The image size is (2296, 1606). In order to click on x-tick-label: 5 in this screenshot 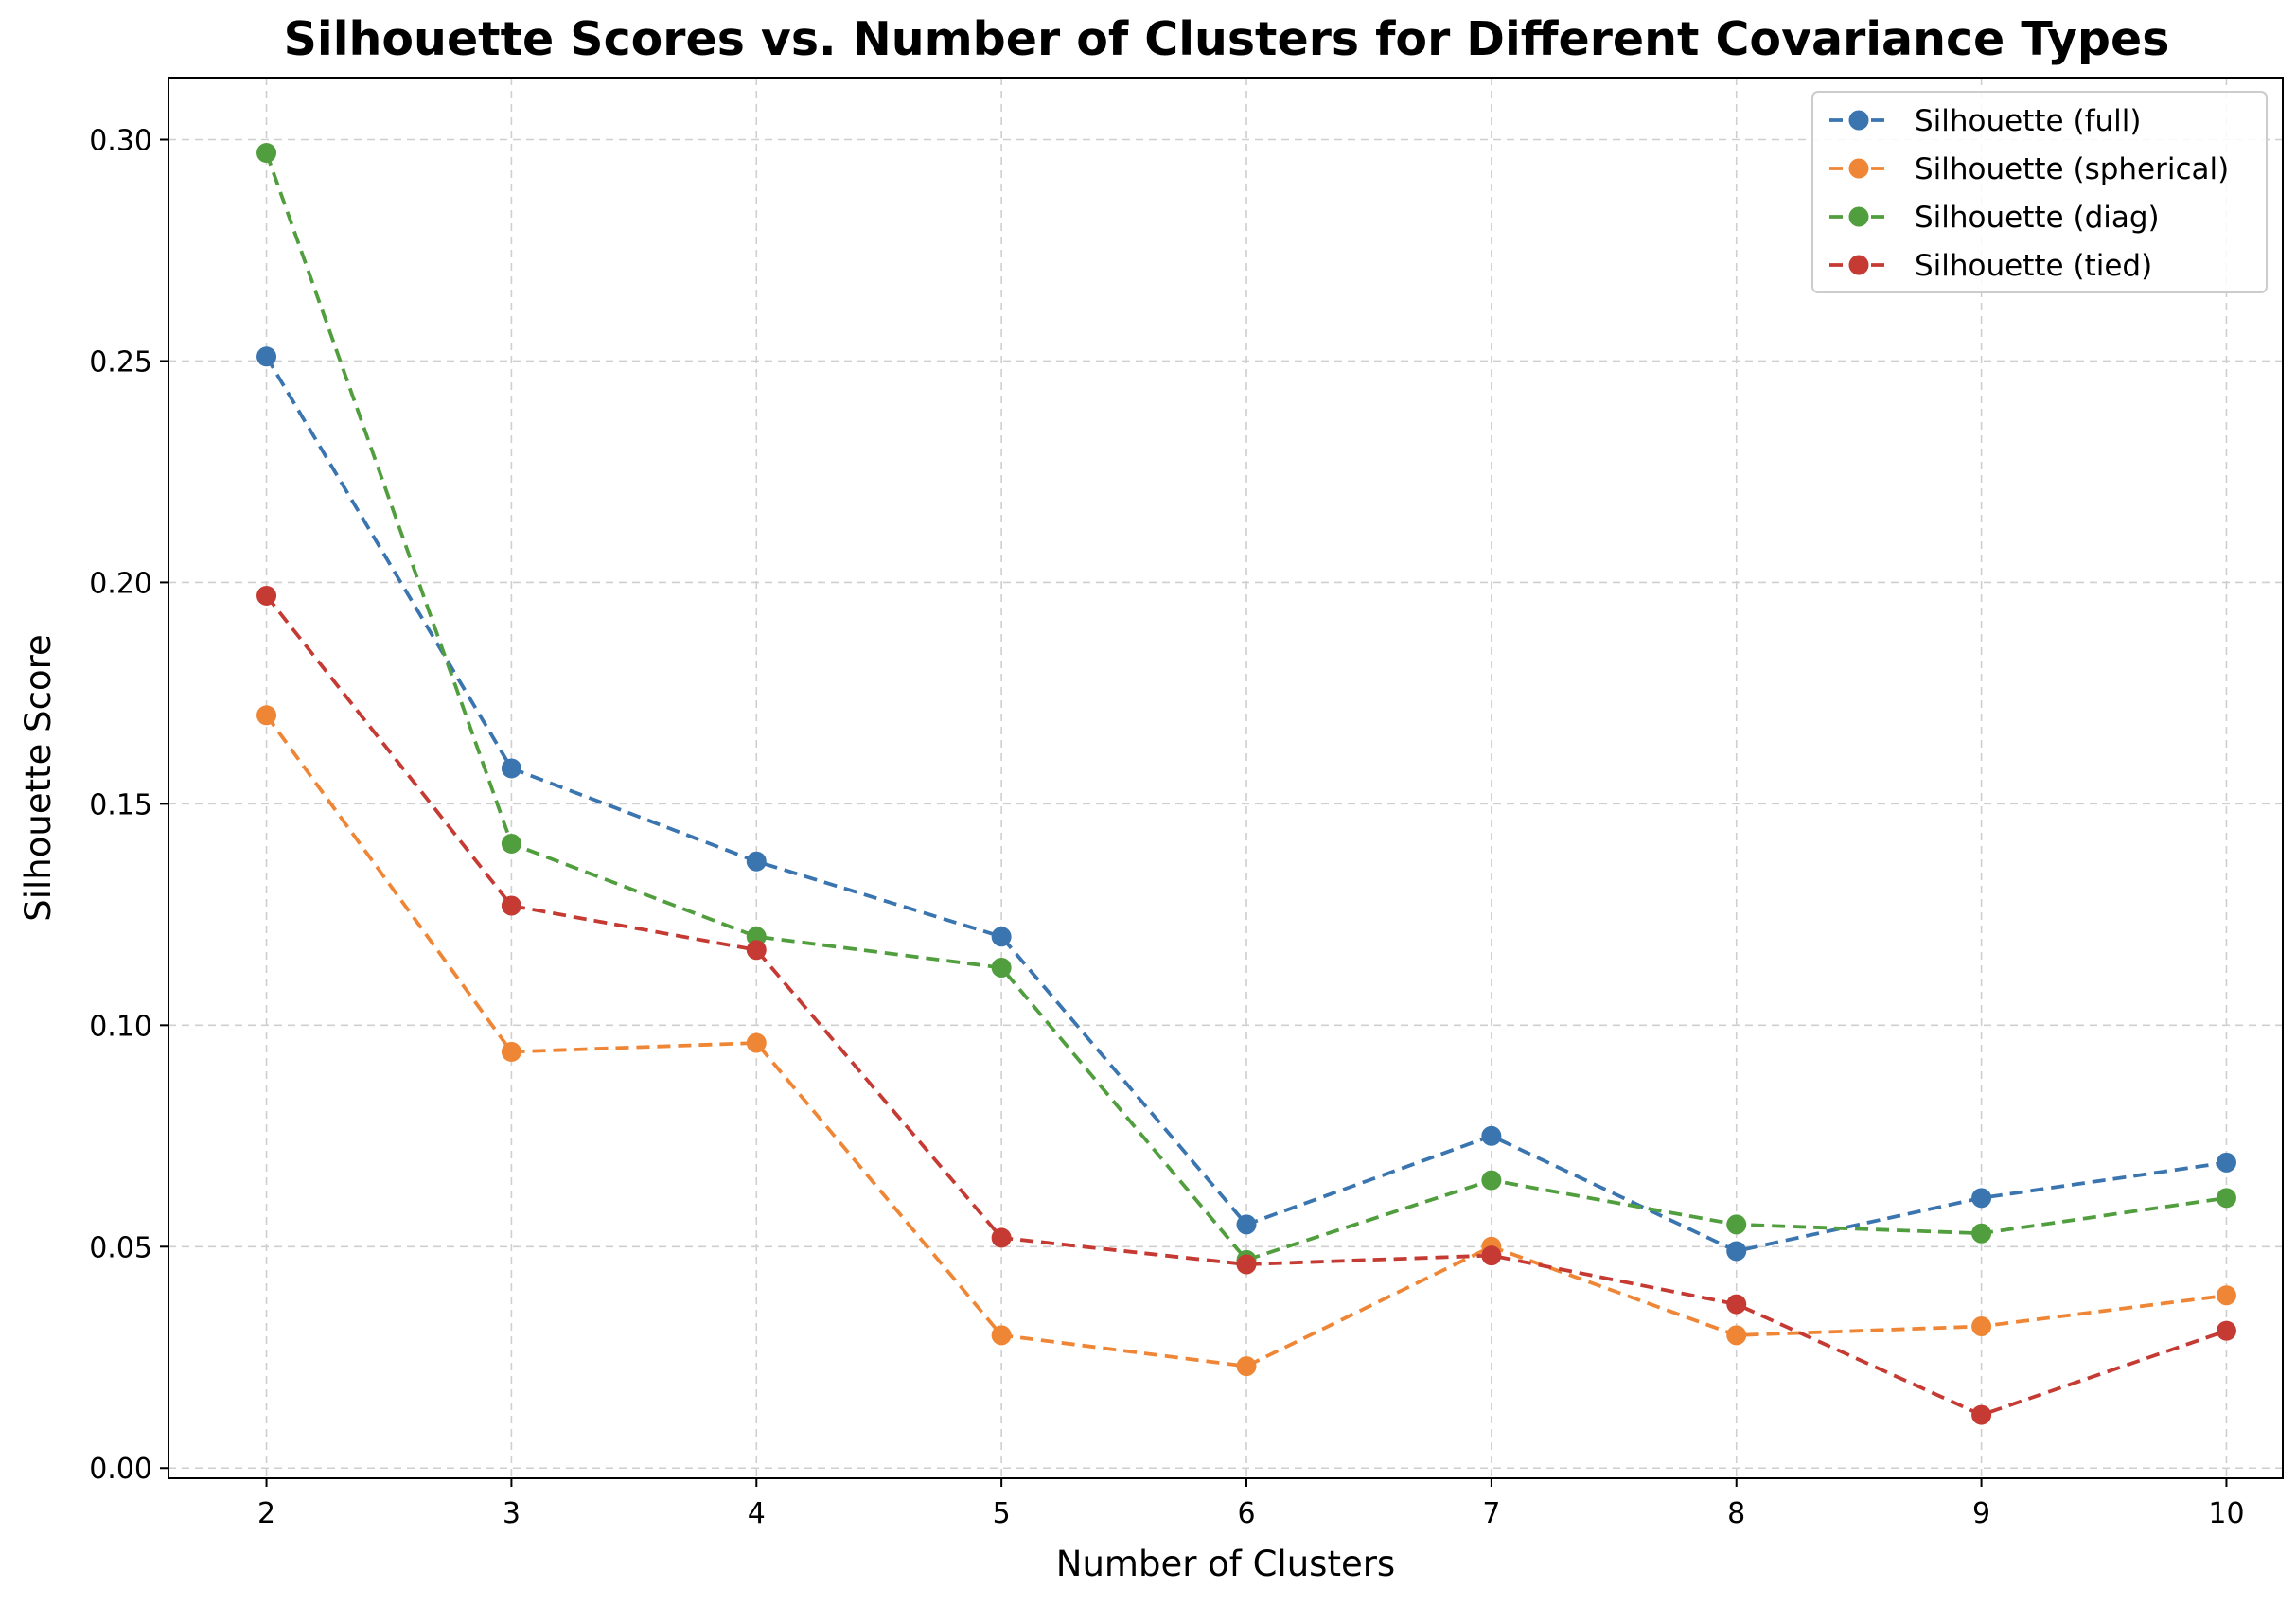, I will do `click(1002, 1513)`.